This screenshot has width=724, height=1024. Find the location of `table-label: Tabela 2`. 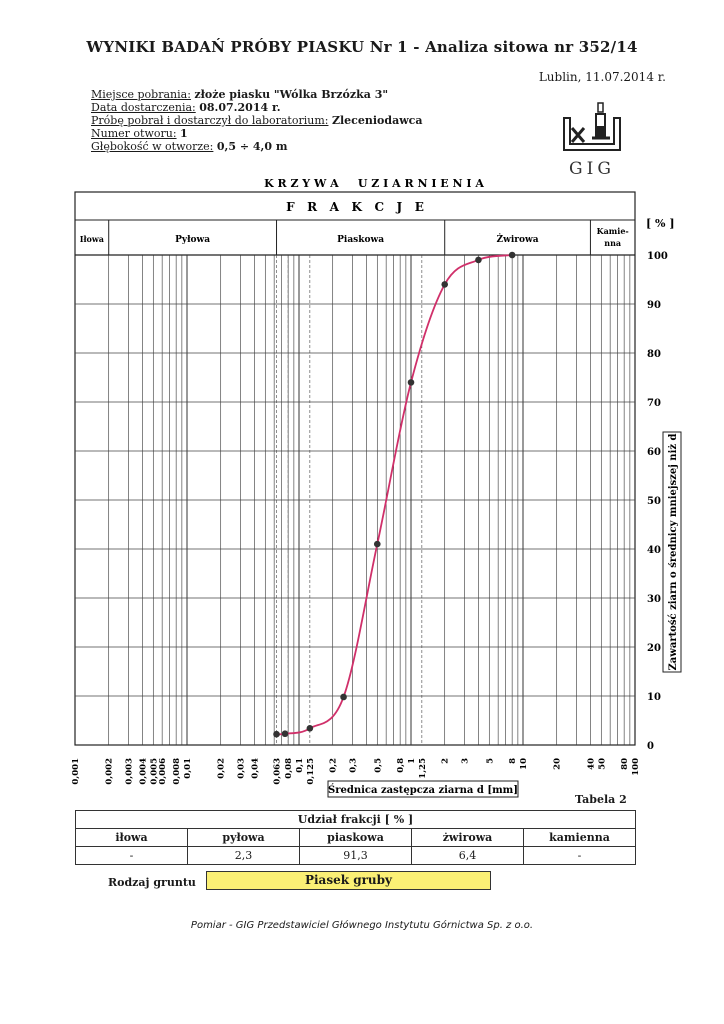

table-label: Tabela 2 is located at coordinates (601, 799).